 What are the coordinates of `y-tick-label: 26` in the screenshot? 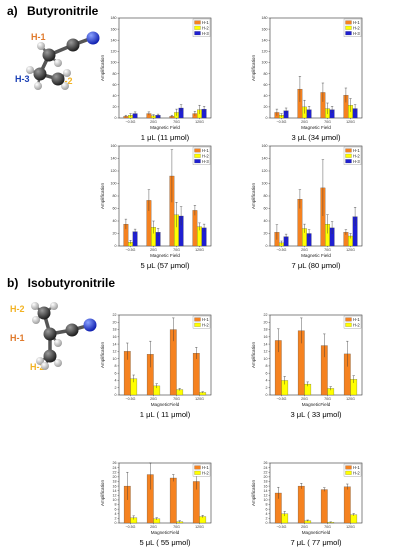 It's located at (266, 463).